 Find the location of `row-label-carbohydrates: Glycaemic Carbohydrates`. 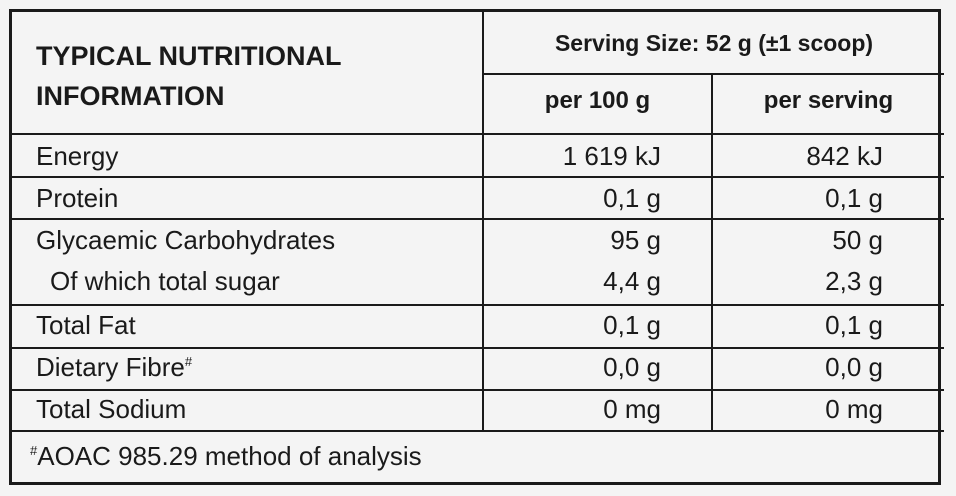

row-label-carbohydrates: Glycaemic Carbohydrates is located at coordinates (186, 240).